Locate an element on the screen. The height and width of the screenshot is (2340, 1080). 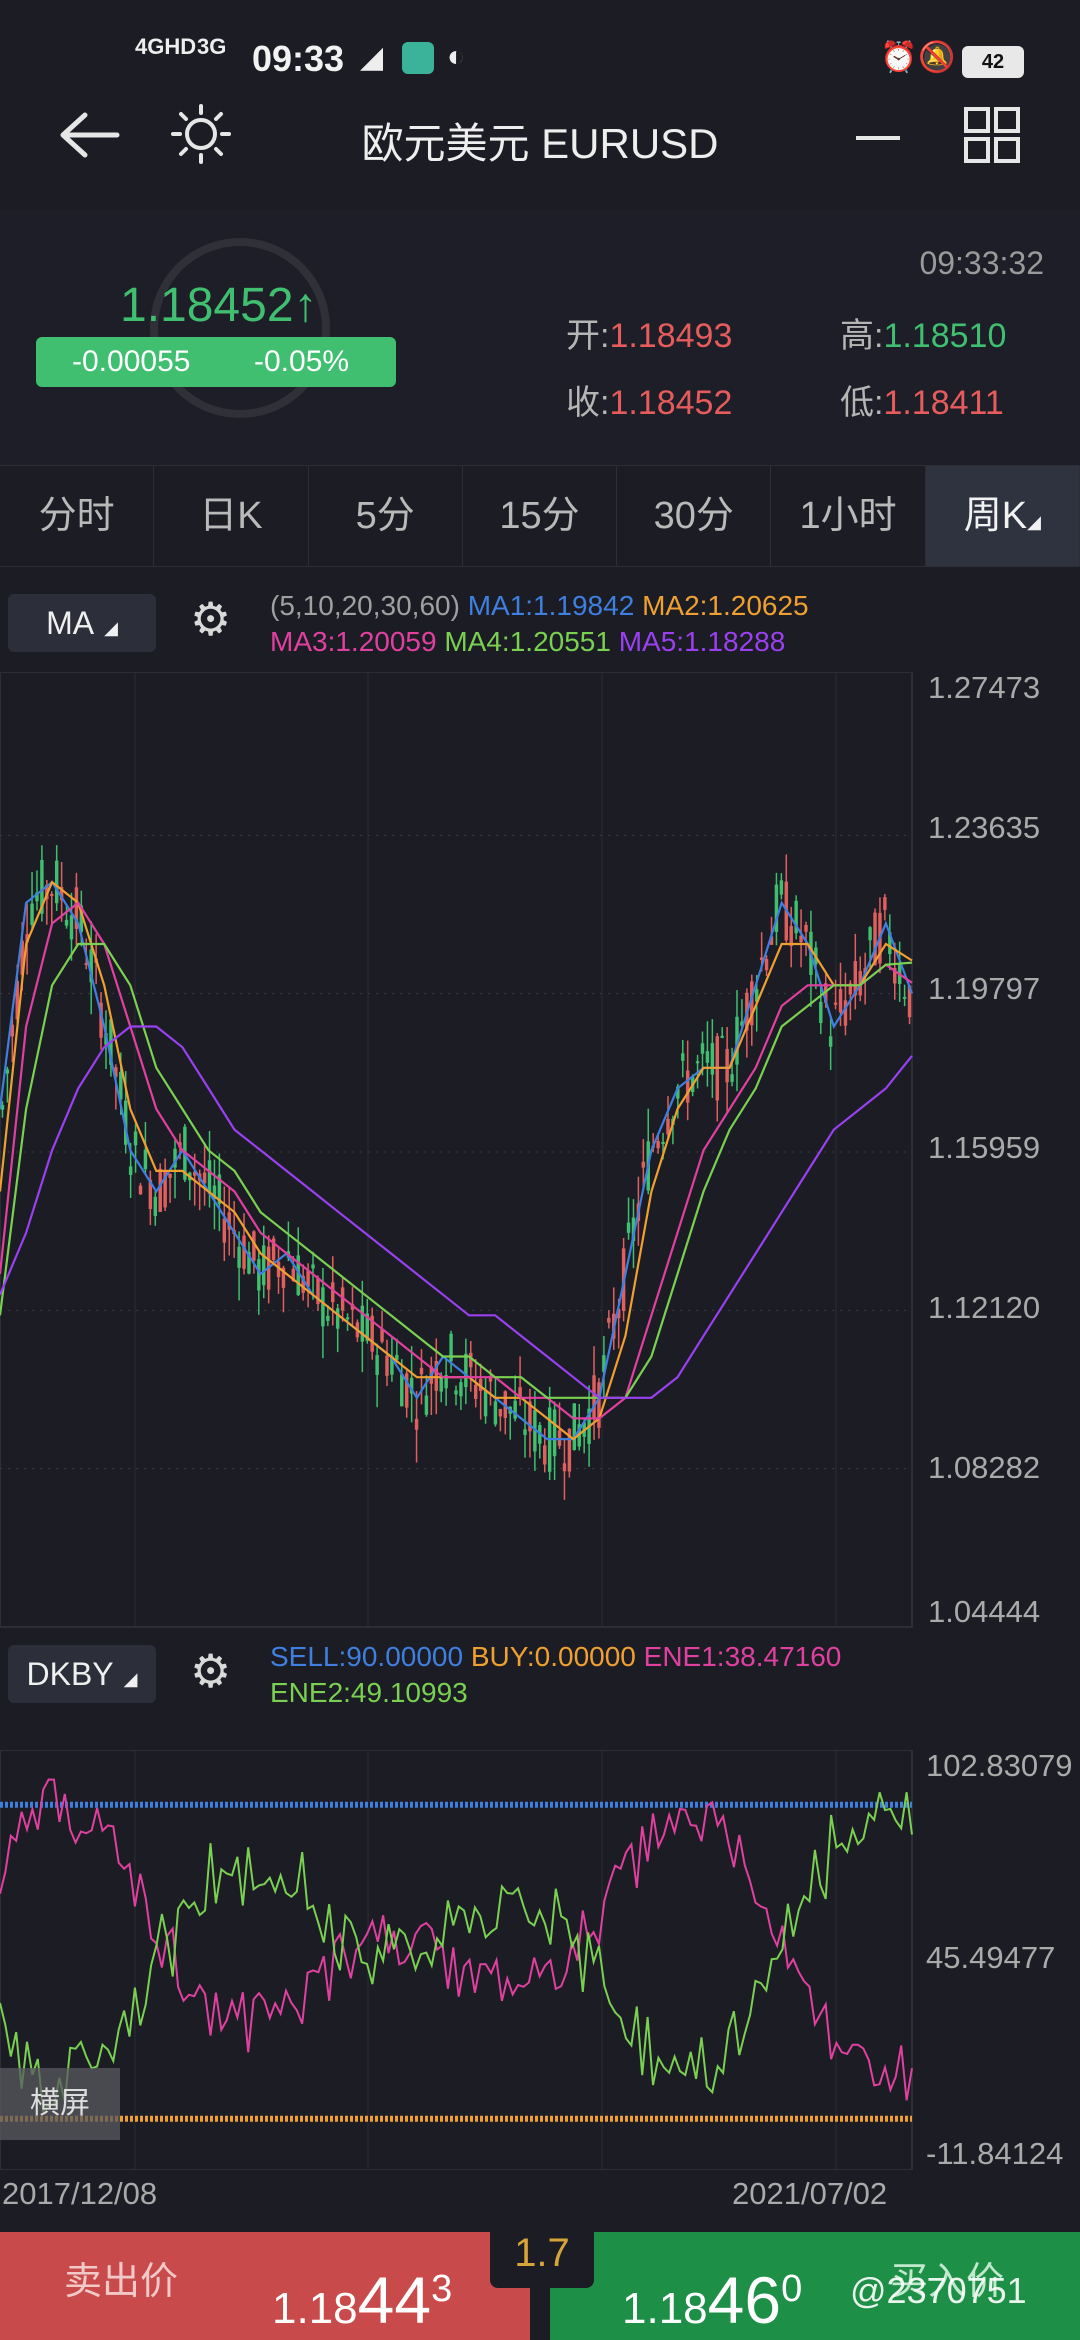
period-tabs: 分时 日K 5分 15分 30分 1小时 周K◢ is located at coordinates (540, 516).